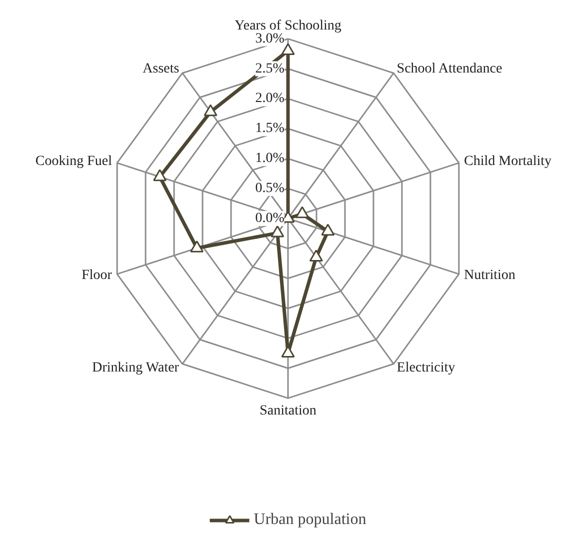  I want to click on y-tick-label: 0.5%, so click(270, 188).